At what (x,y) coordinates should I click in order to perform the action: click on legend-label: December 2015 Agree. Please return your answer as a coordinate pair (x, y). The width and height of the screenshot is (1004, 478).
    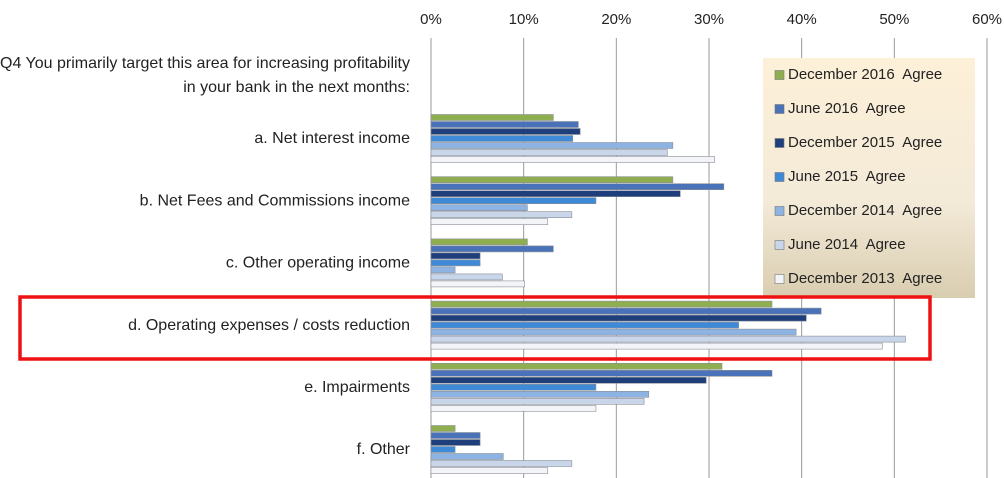
    Looking at the image, I should click on (865, 142).